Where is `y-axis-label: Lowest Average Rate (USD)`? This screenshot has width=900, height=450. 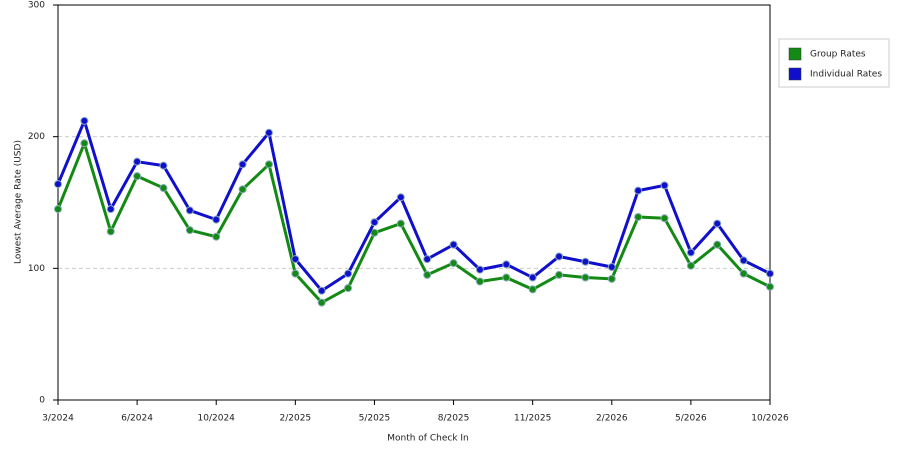 y-axis-label: Lowest Average Rate (USD) is located at coordinates (19, 202).